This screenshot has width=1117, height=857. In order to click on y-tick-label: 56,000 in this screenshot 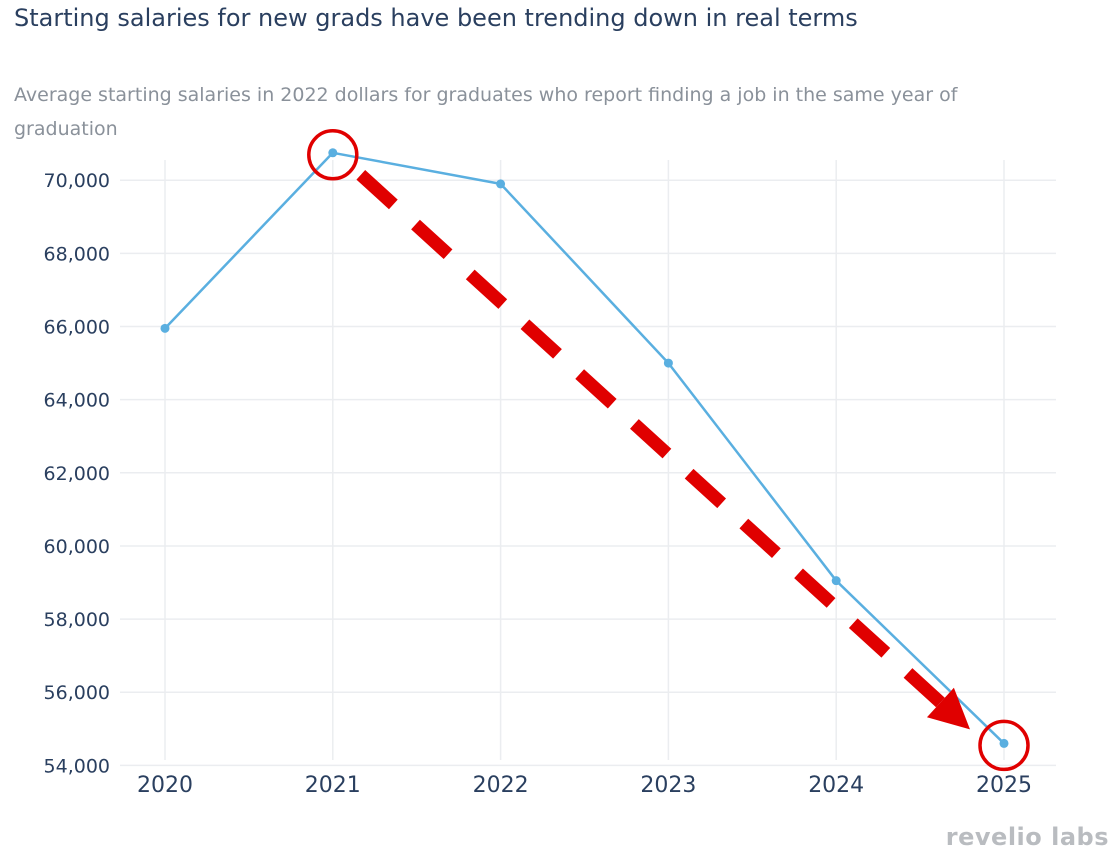, I will do `click(77, 693)`.